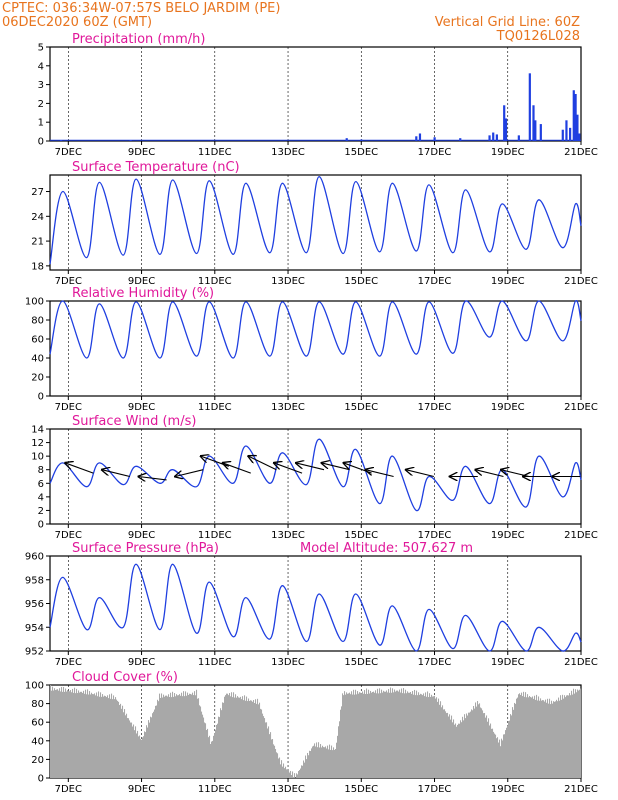 This screenshot has width=618, height=800. I want to click on y-tick-label: 60, so click(37, 340).